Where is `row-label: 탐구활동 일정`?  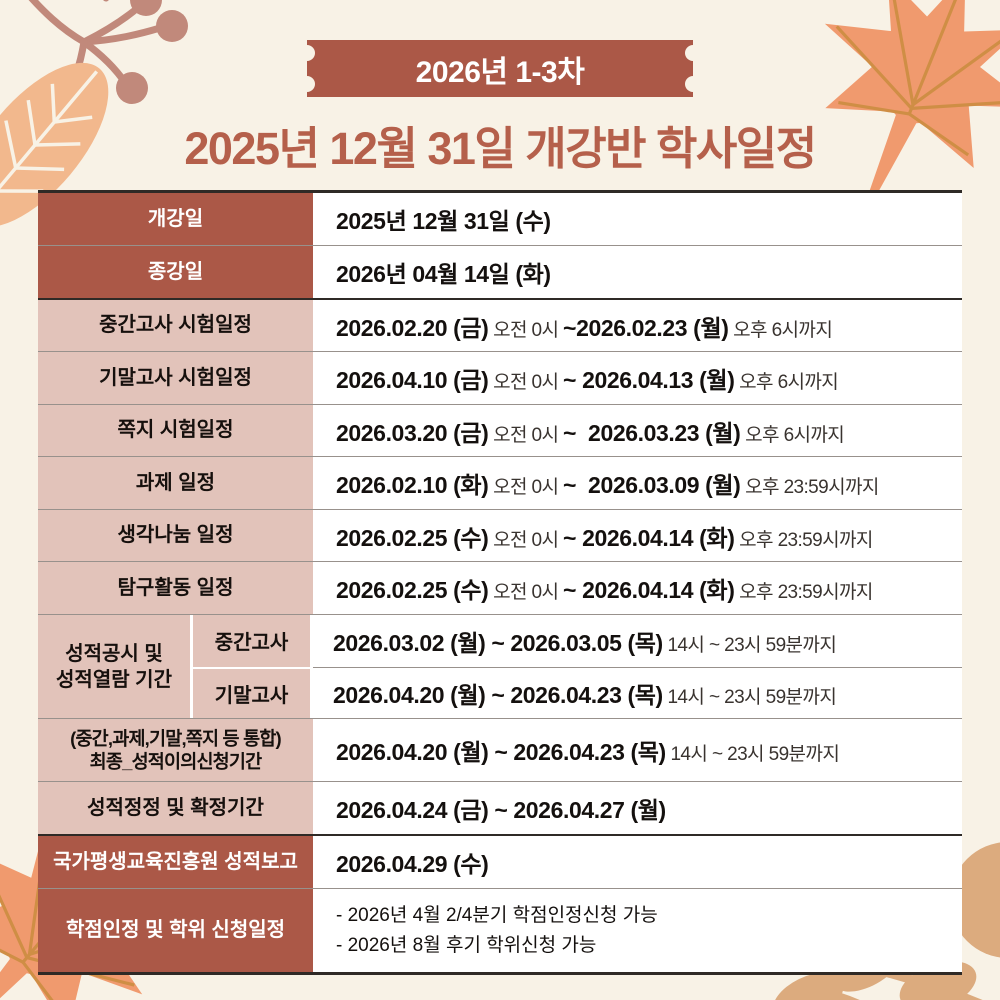
row-label: 탐구활동 일정 is located at coordinates (177, 588).